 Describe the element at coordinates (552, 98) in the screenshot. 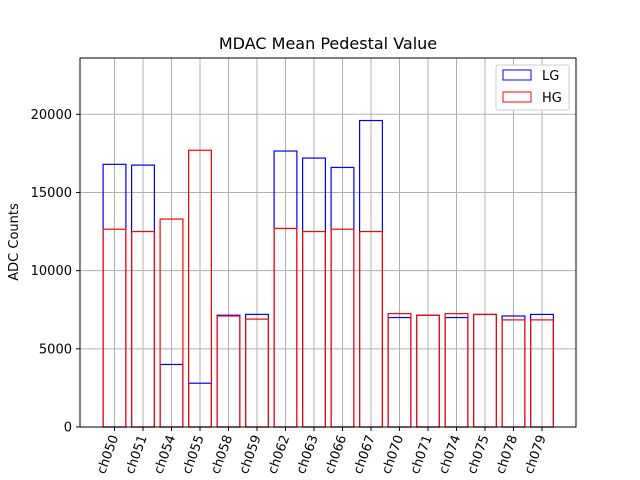

I see `legend-label-hg: HG` at that location.